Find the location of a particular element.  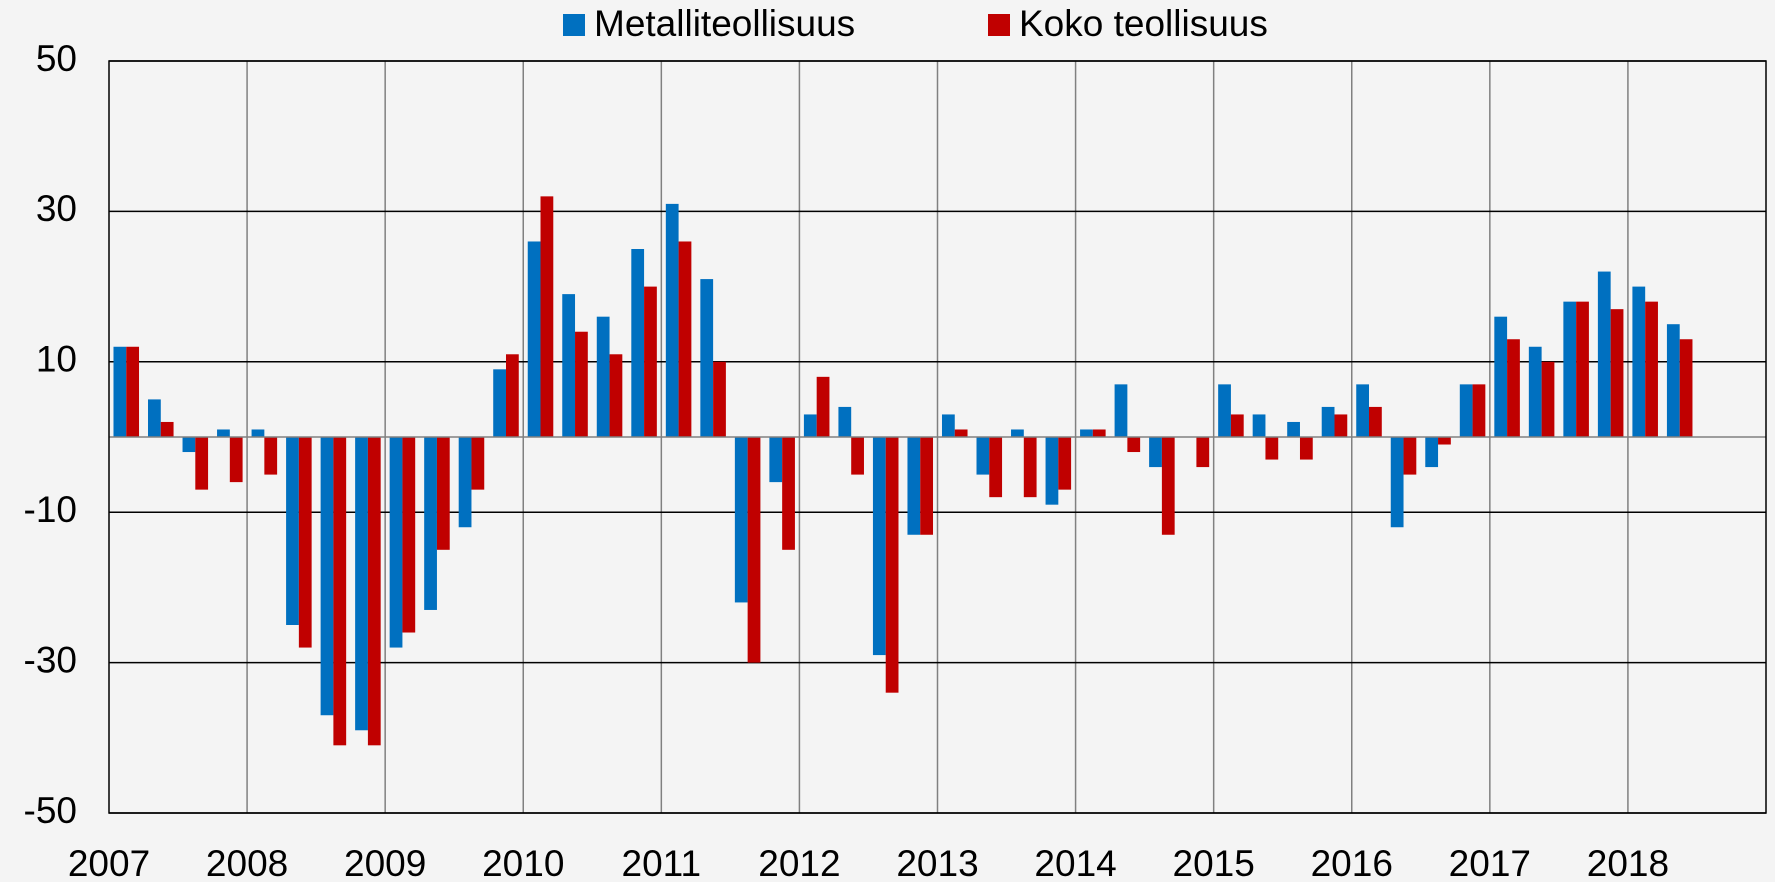

x-tick-label: 2014 is located at coordinates (1075, 862).